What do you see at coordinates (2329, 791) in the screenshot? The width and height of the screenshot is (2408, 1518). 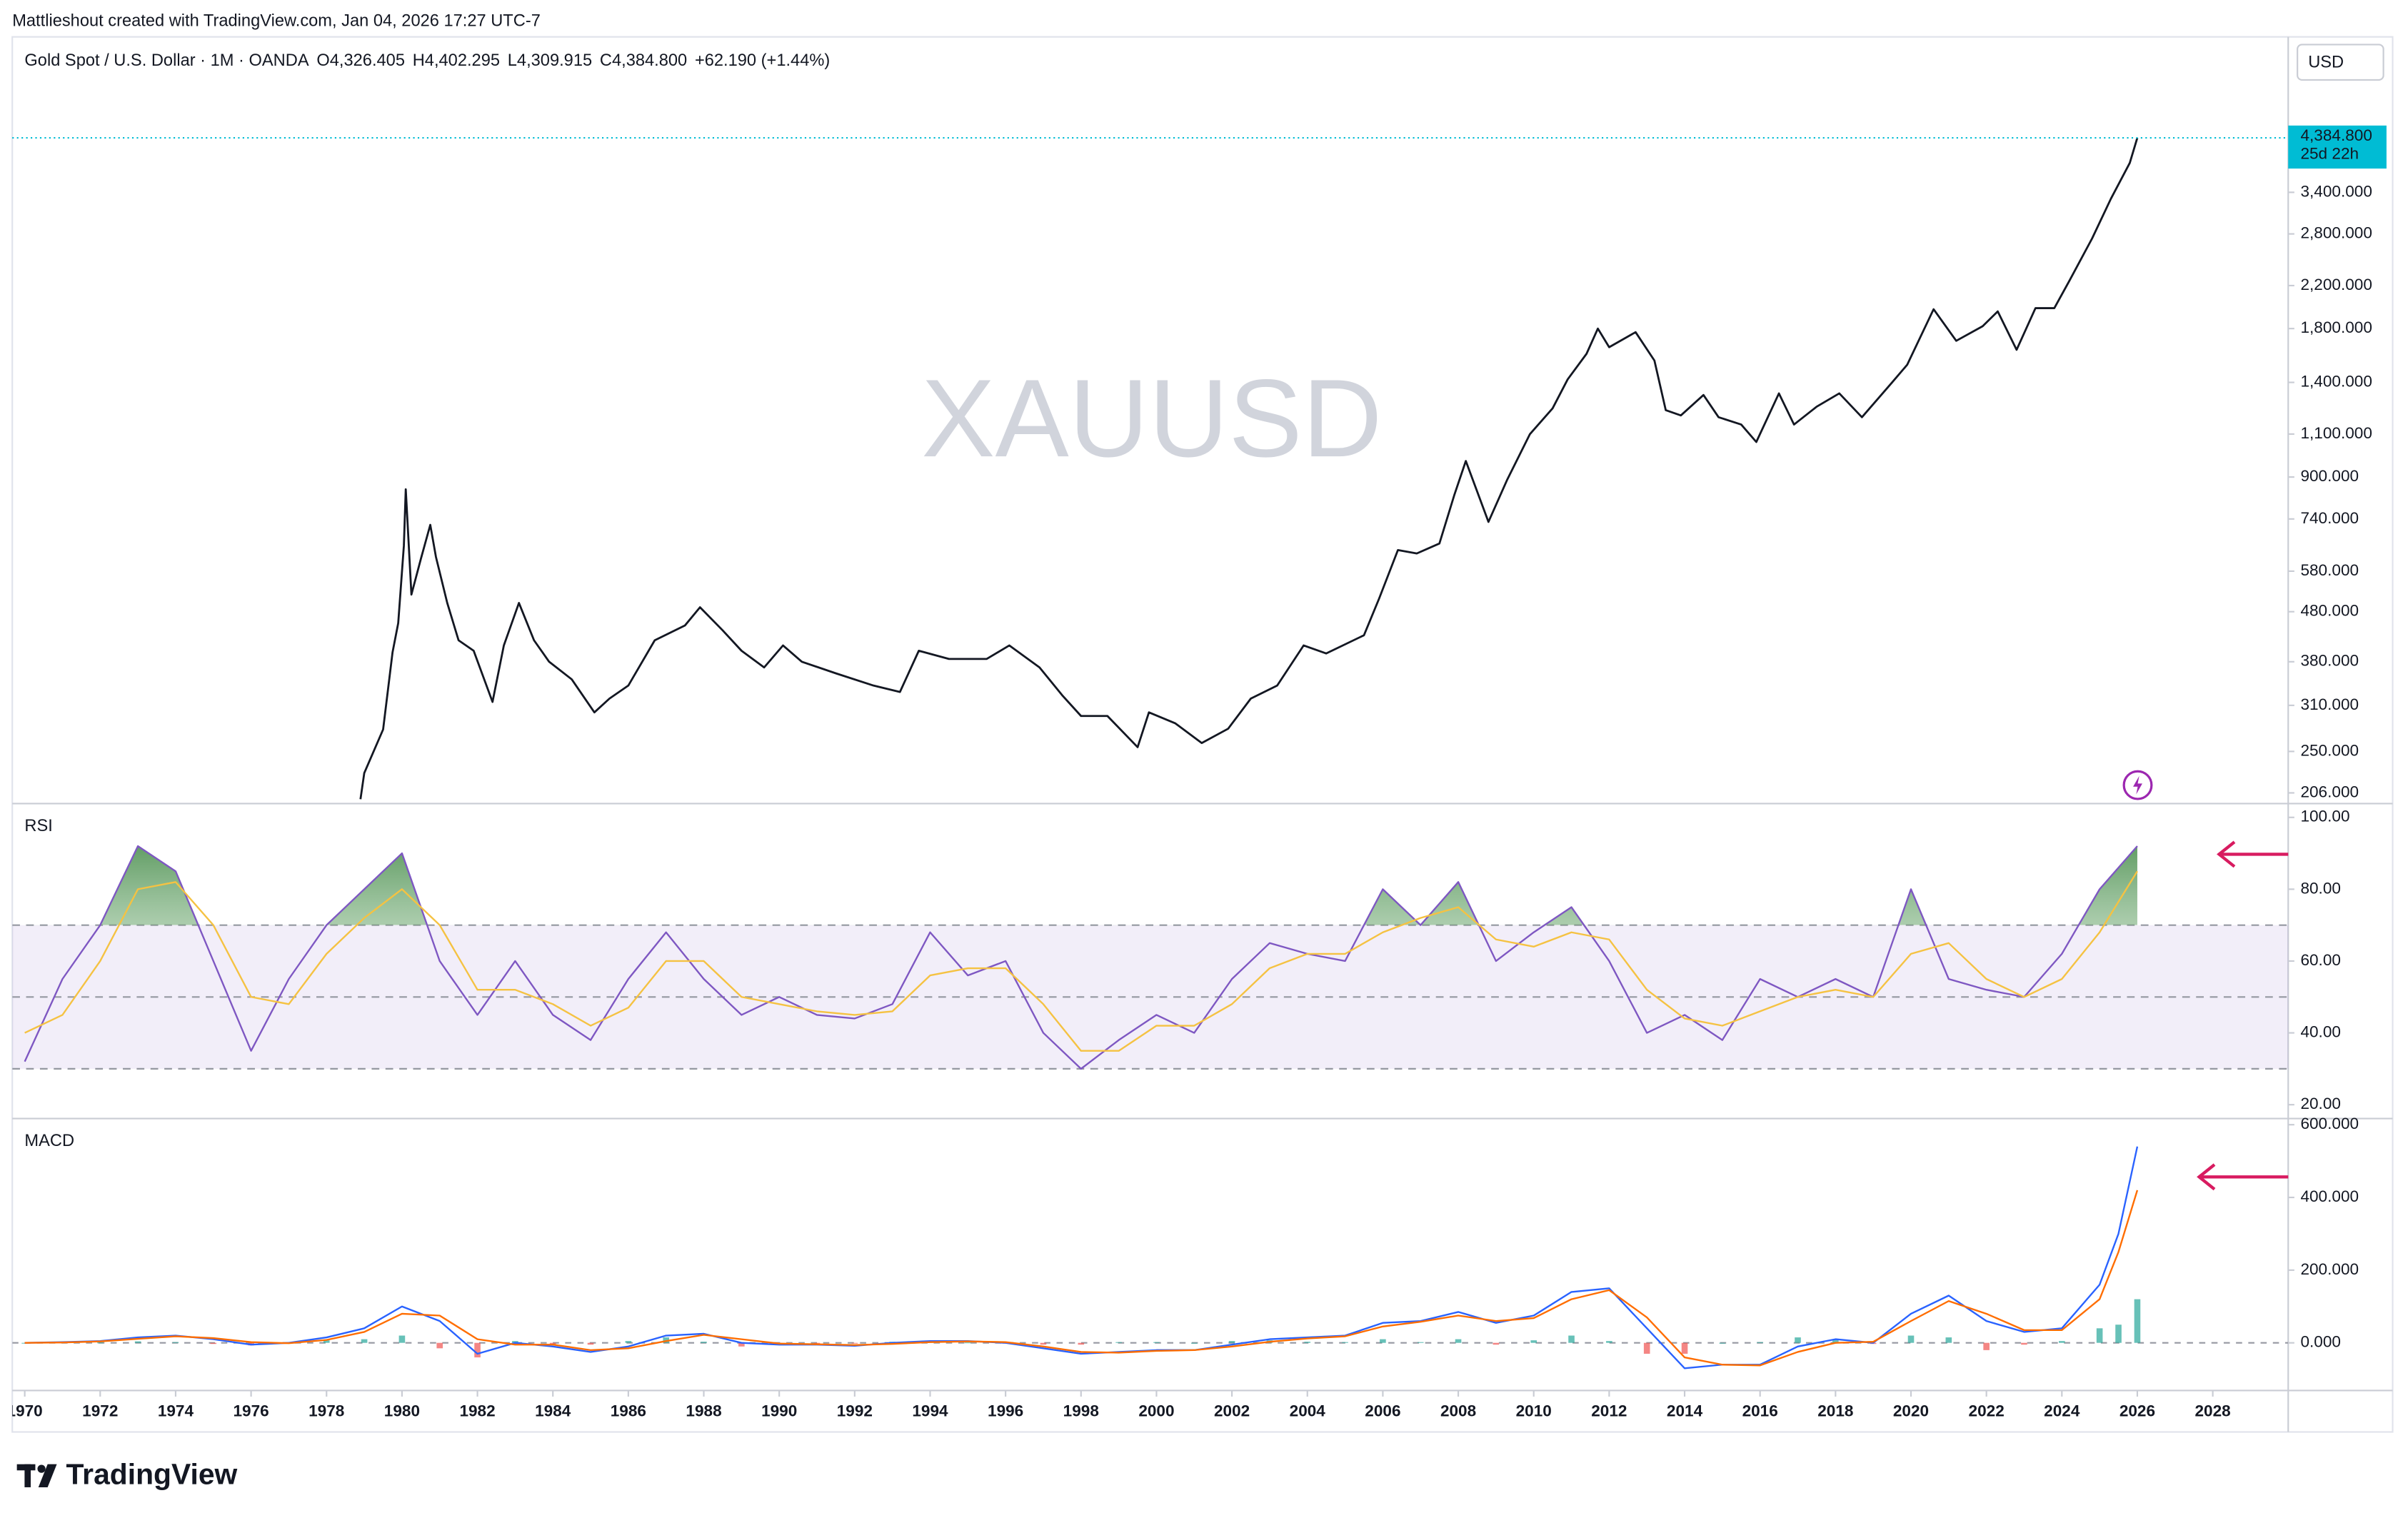 I see `y-tick-label: 206.000` at bounding box center [2329, 791].